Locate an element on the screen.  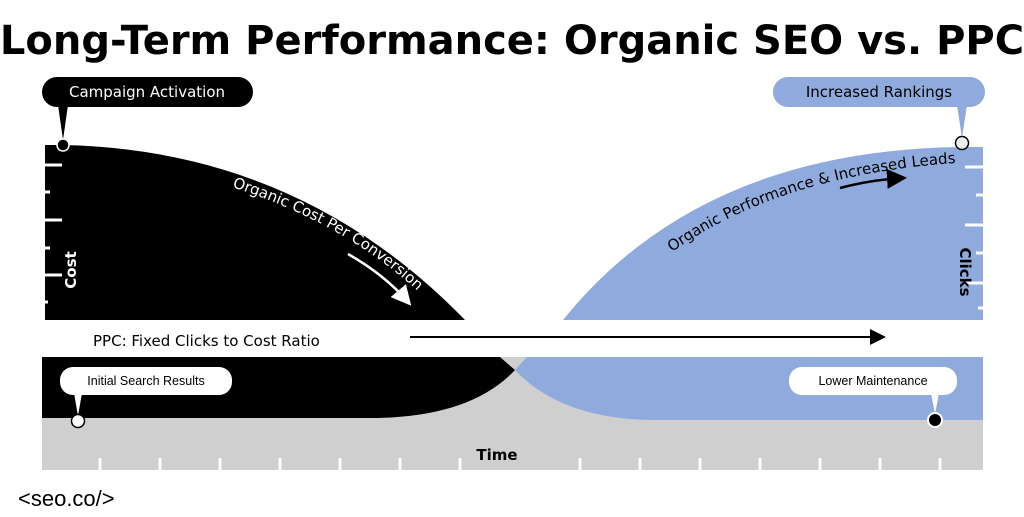
clicks-axis-ticks is located at coordinates (974, 237).